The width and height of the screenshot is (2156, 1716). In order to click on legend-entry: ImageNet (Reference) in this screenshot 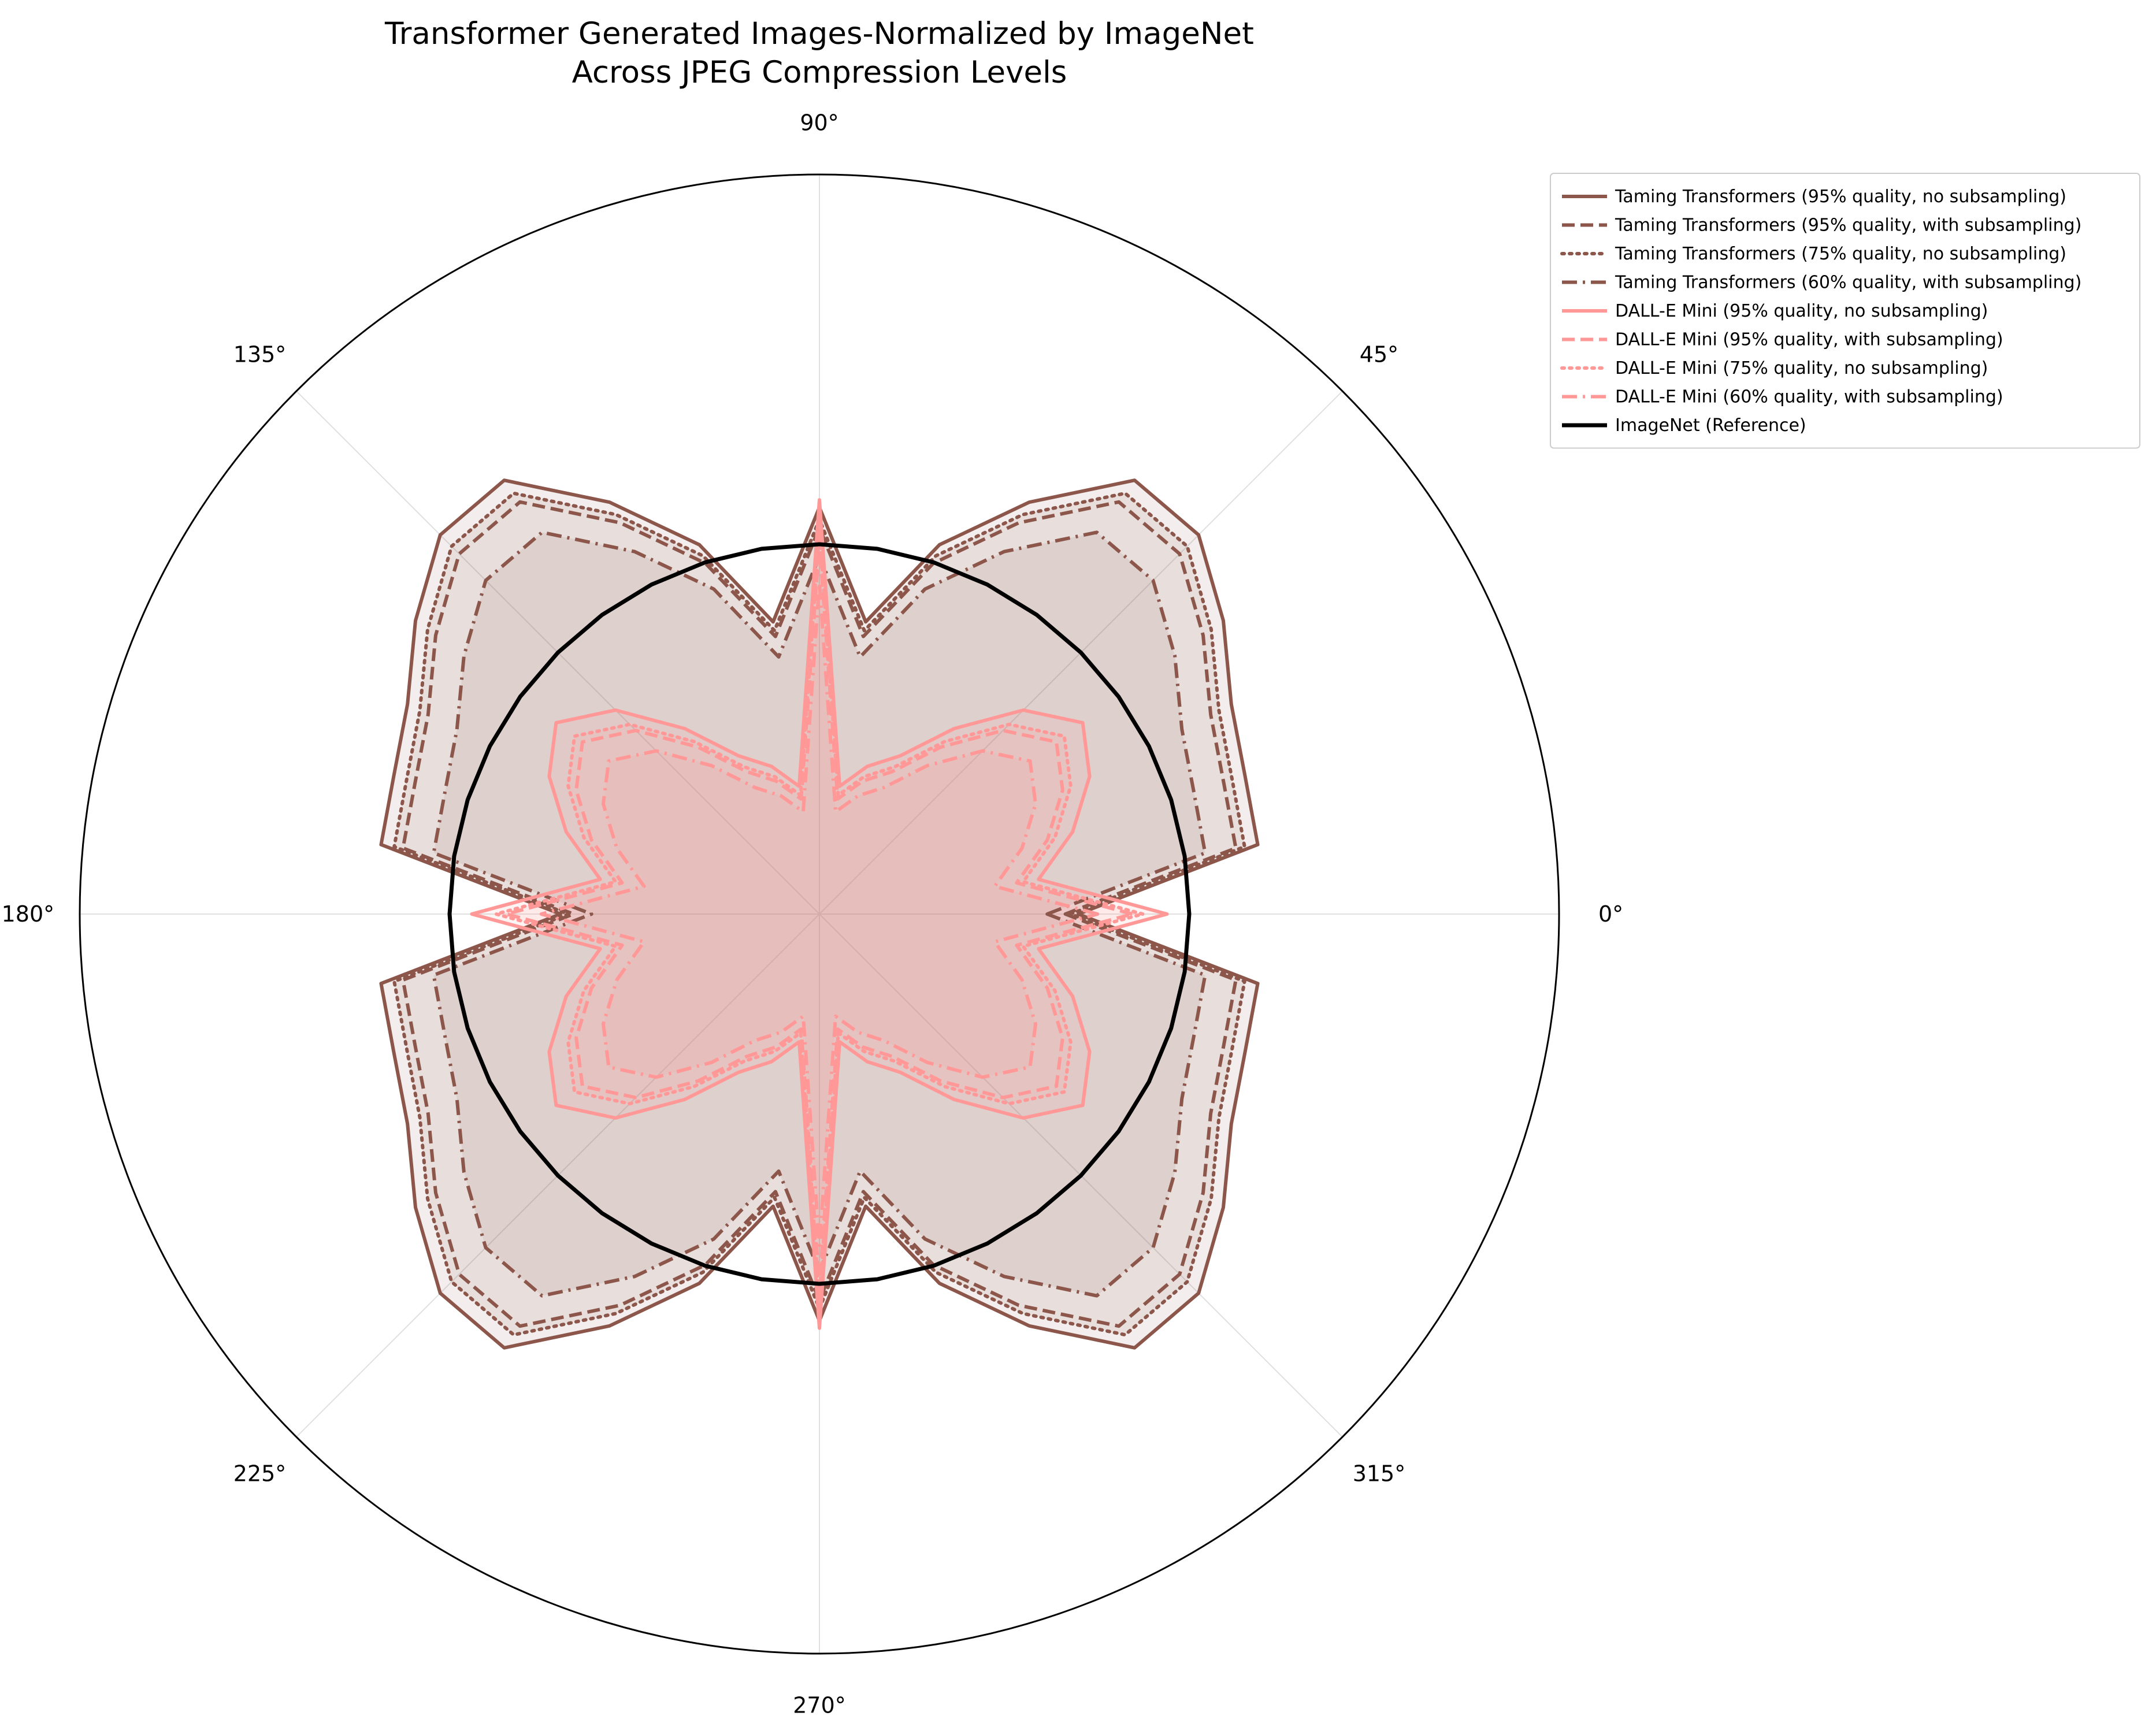, I will do `click(1710, 425)`.